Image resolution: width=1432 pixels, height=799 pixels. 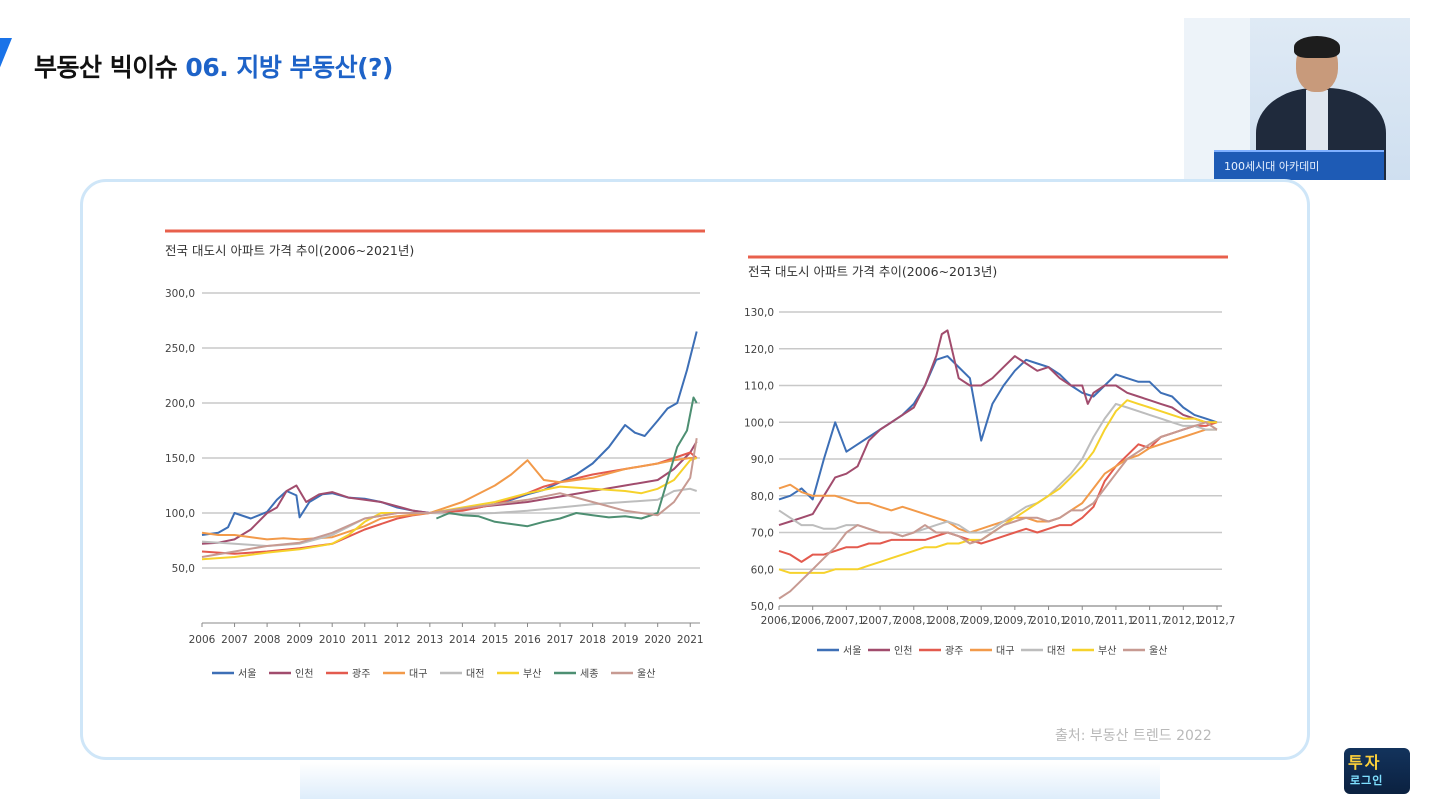 I want to click on y-tick-label: 110,0, so click(x=759, y=387).